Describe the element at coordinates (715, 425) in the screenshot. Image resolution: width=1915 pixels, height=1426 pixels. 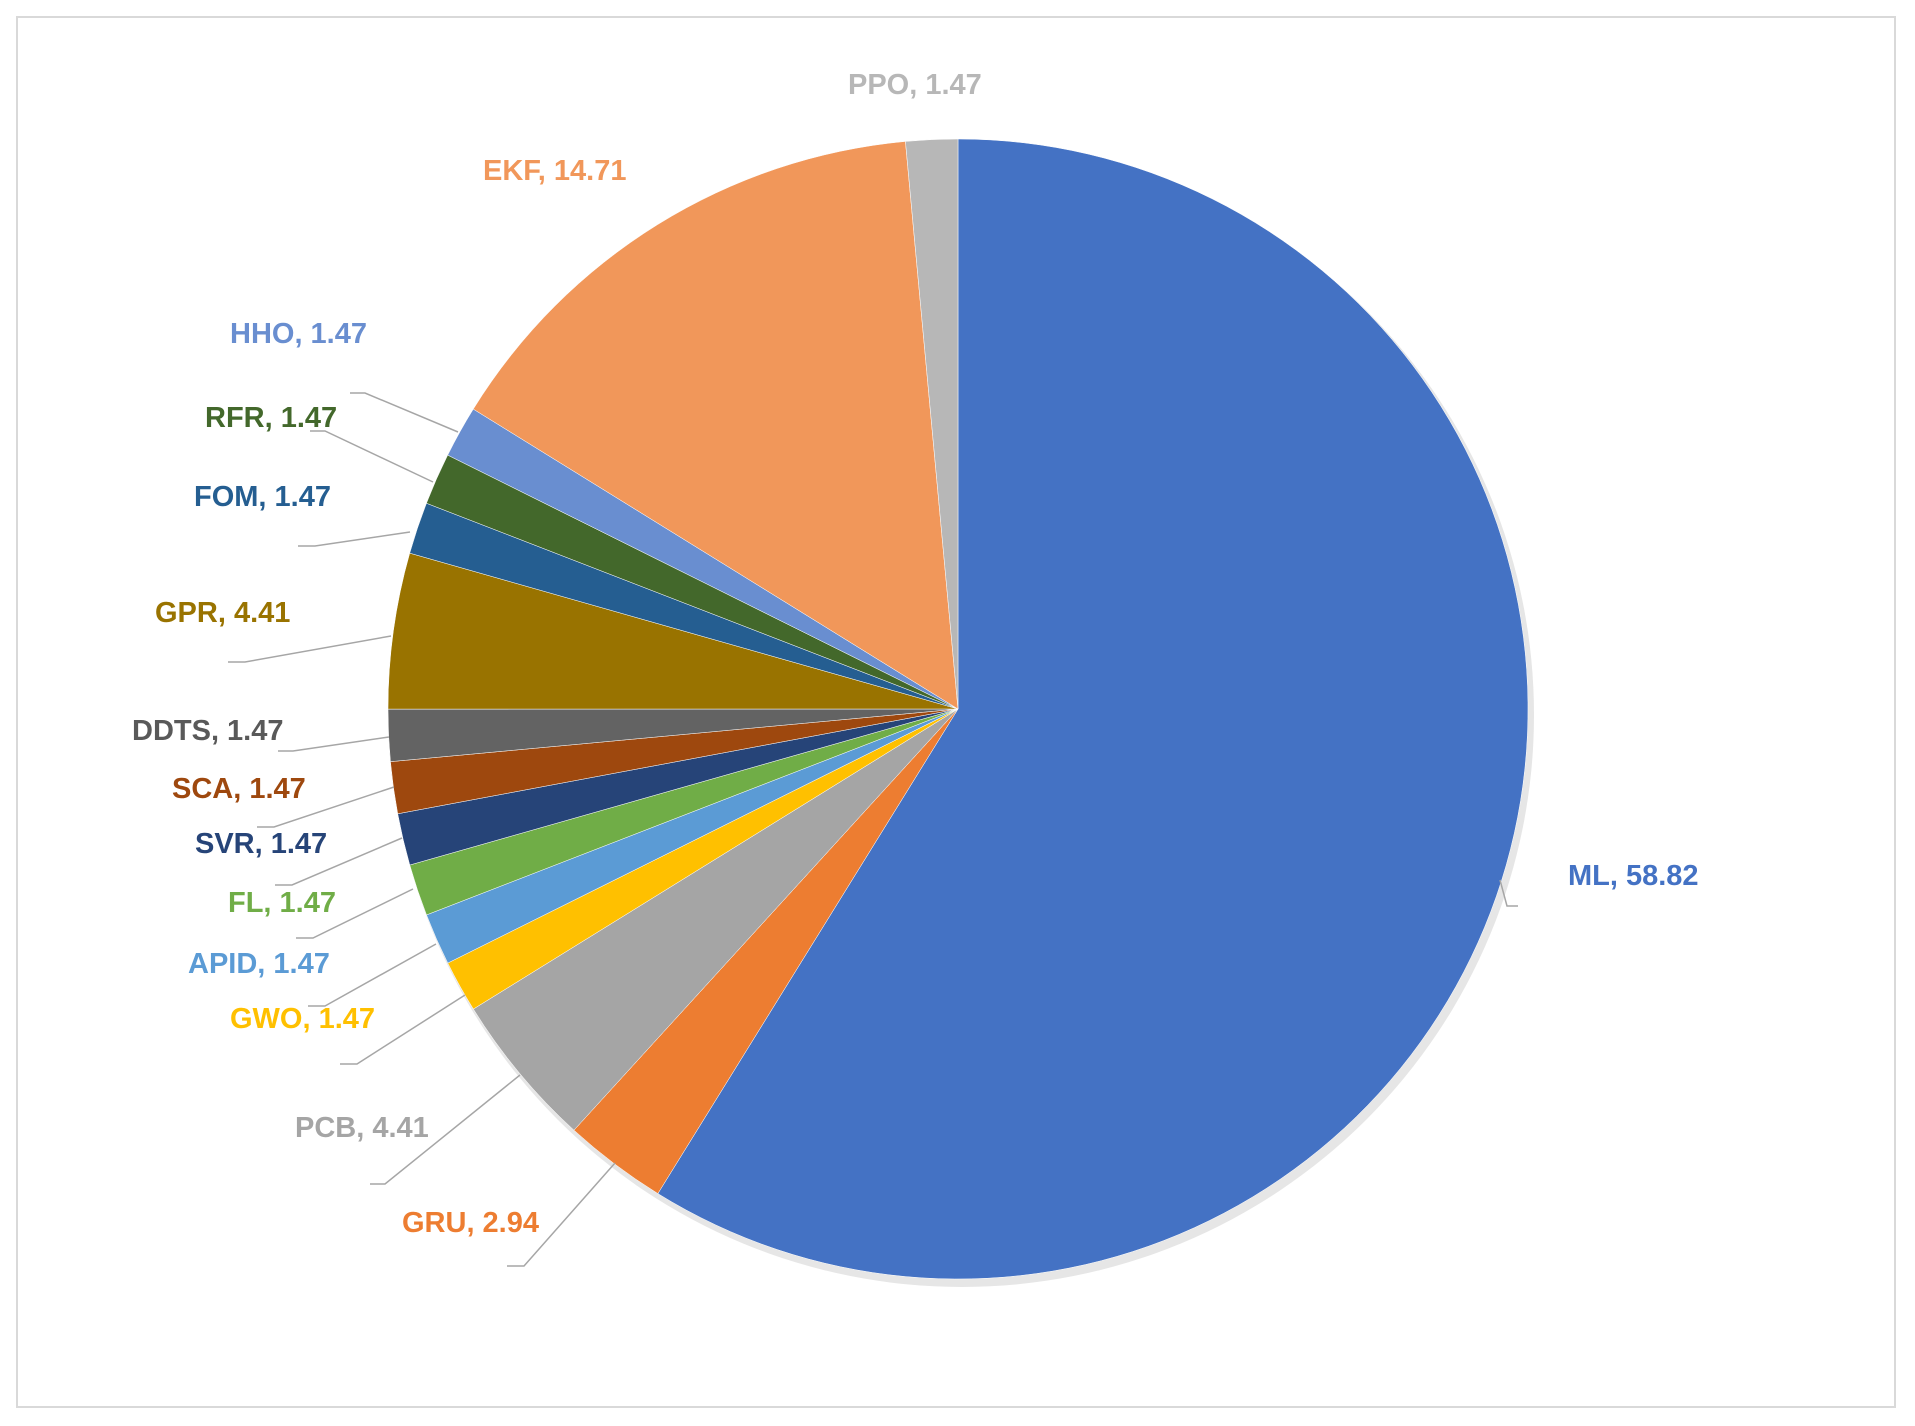
I see `pie-slice-ekf` at that location.